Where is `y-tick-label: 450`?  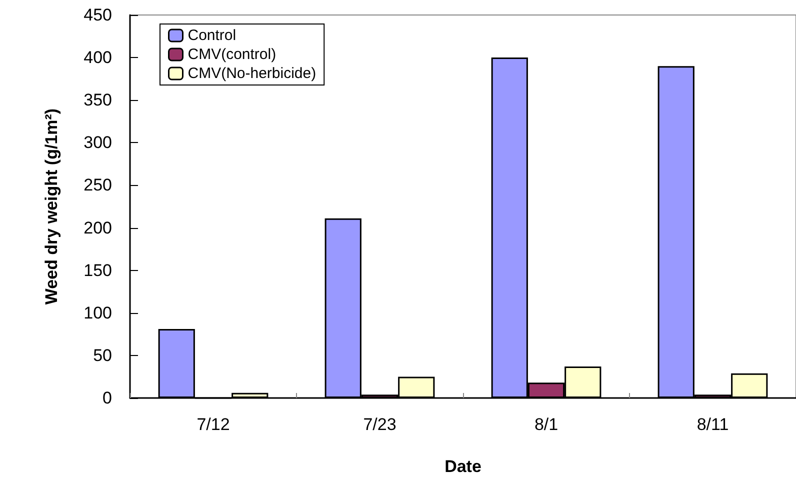 y-tick-label: 450 is located at coordinates (98, 15).